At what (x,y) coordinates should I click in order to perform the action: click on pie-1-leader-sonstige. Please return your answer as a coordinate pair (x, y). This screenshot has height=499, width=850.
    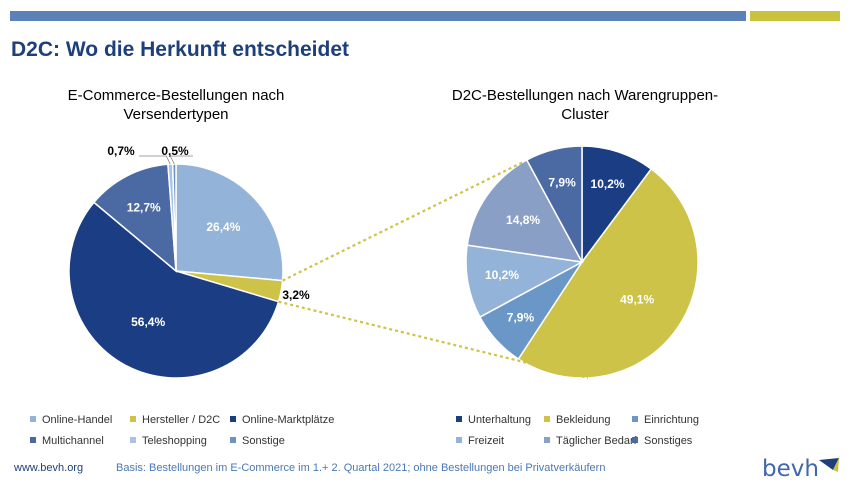
    Looking at the image, I should click on (181, 160).